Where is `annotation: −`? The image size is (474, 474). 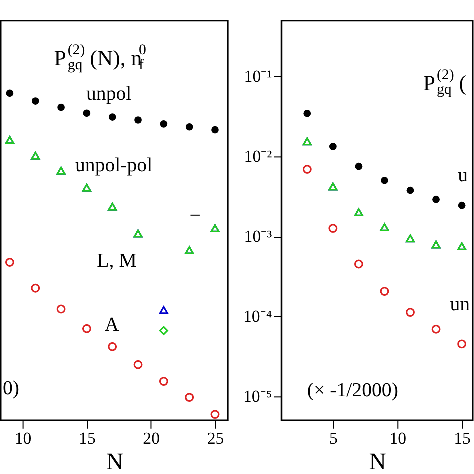
annotation: − is located at coordinates (195, 216).